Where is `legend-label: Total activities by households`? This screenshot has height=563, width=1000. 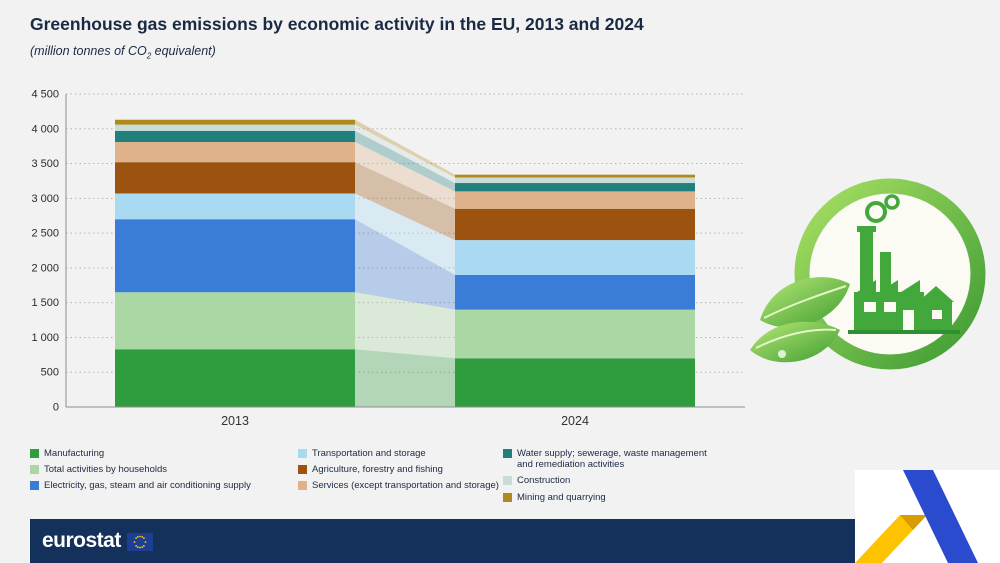 legend-label: Total activities by households is located at coordinates (106, 470).